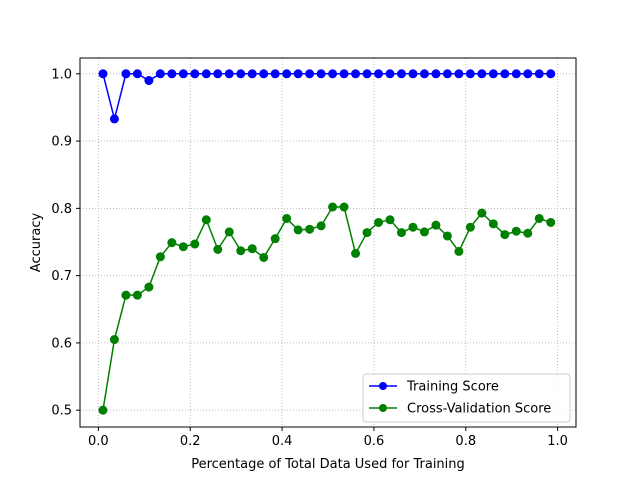 The image size is (640, 480). What do you see at coordinates (61, 209) in the screenshot?
I see `y-tick-label: 0.8` at bounding box center [61, 209].